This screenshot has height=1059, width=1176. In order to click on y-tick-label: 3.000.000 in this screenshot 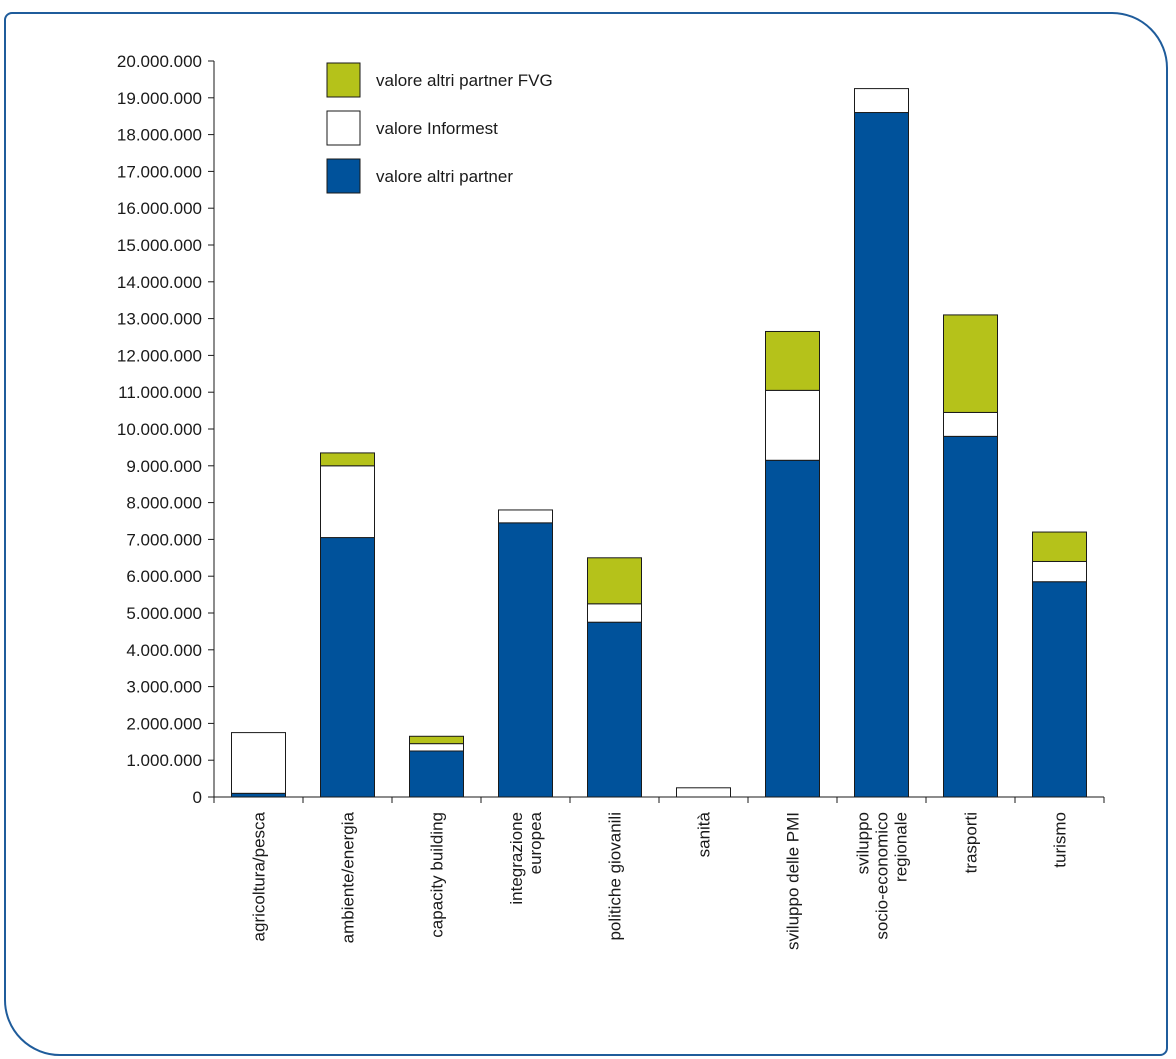, I will do `click(164, 687)`.